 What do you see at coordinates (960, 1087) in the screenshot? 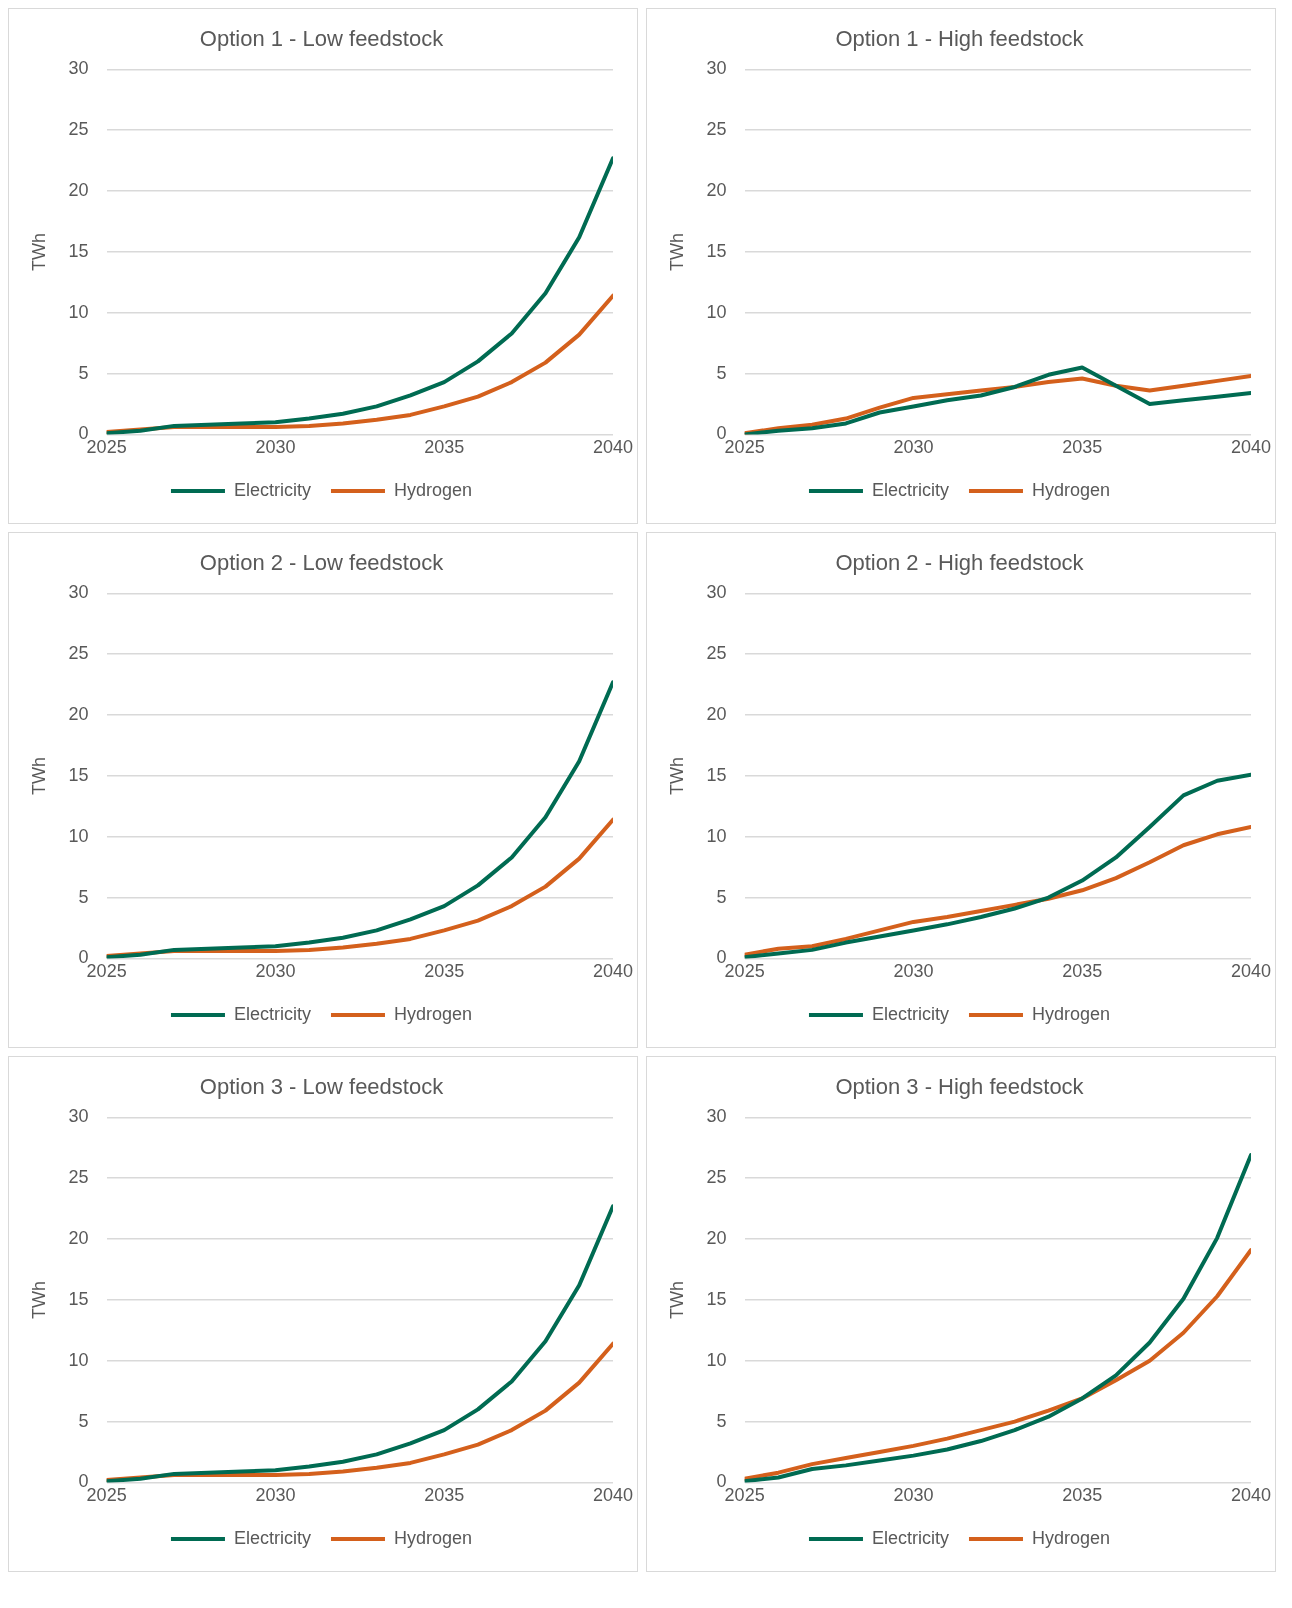
I see `chart-title: Option 3 - High feedstock` at bounding box center [960, 1087].